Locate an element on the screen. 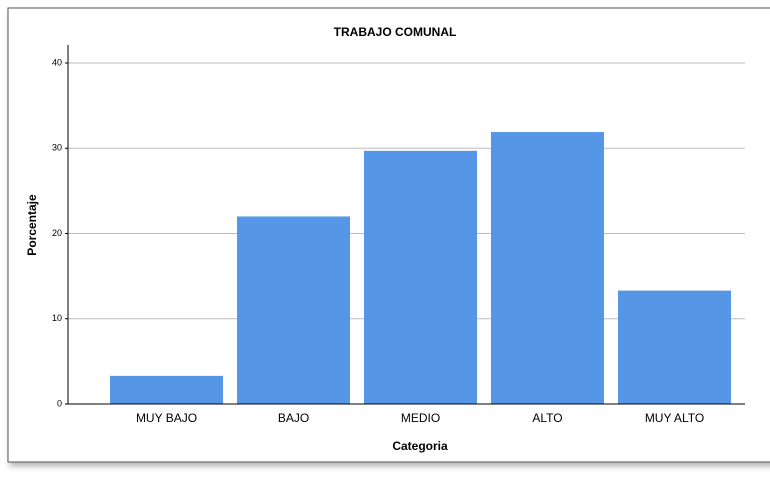 Image resolution: width=770 pixels, height=488 pixels. y-tick-label: 10 is located at coordinates (57, 318).